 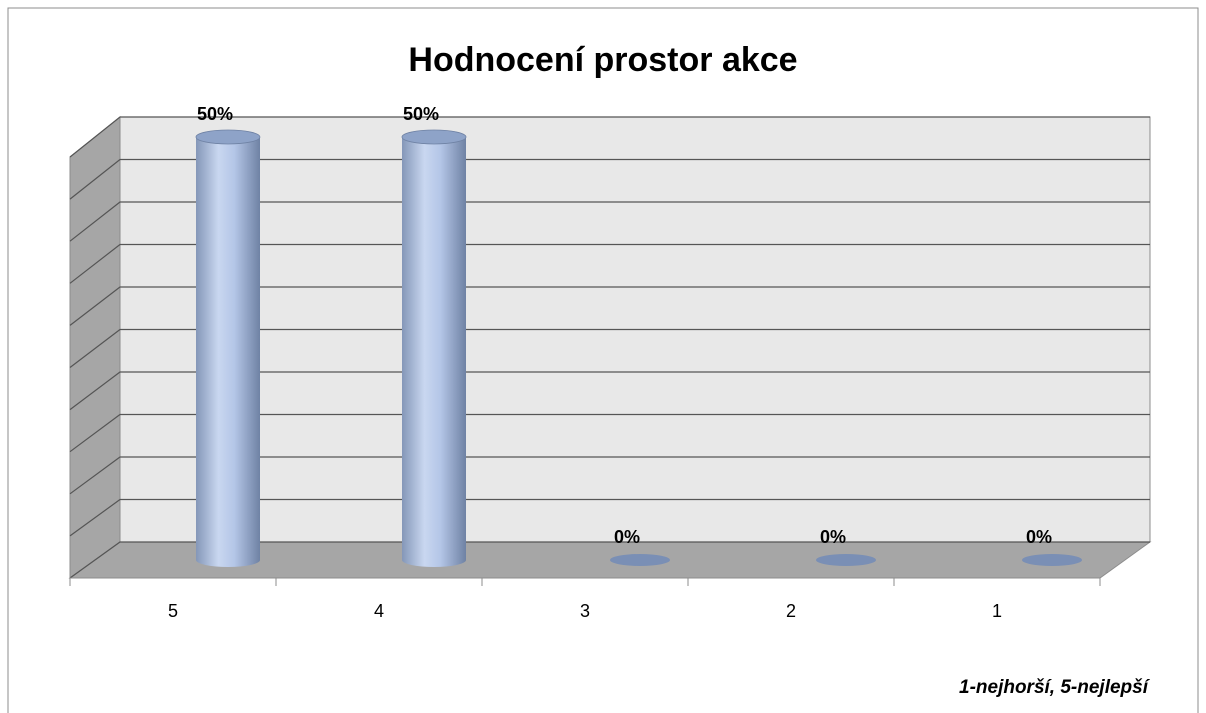 What do you see at coordinates (997, 611) in the screenshot?
I see `x-tick-label: 1` at bounding box center [997, 611].